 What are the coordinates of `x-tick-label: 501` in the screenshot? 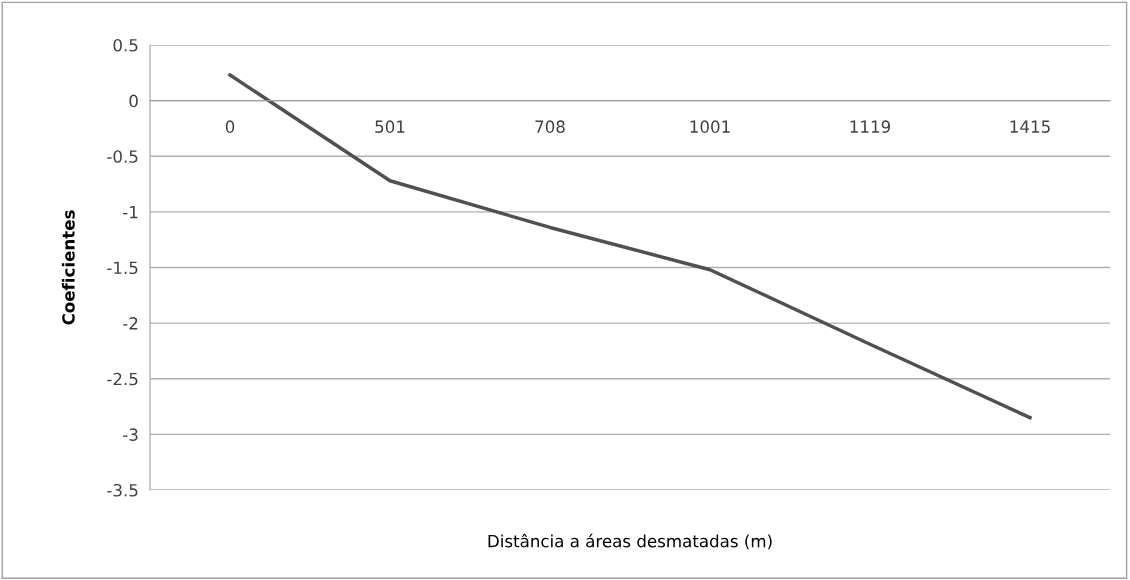 It's located at (390, 126).